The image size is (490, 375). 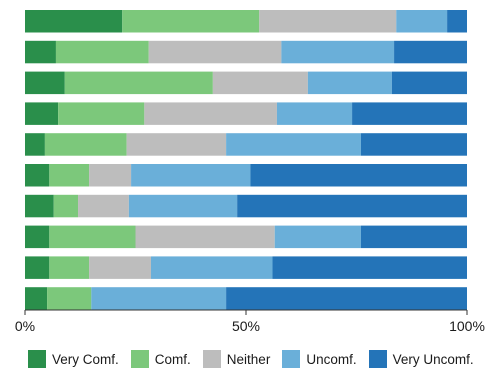 I want to click on legend-label: Uncomf., so click(x=331, y=359).